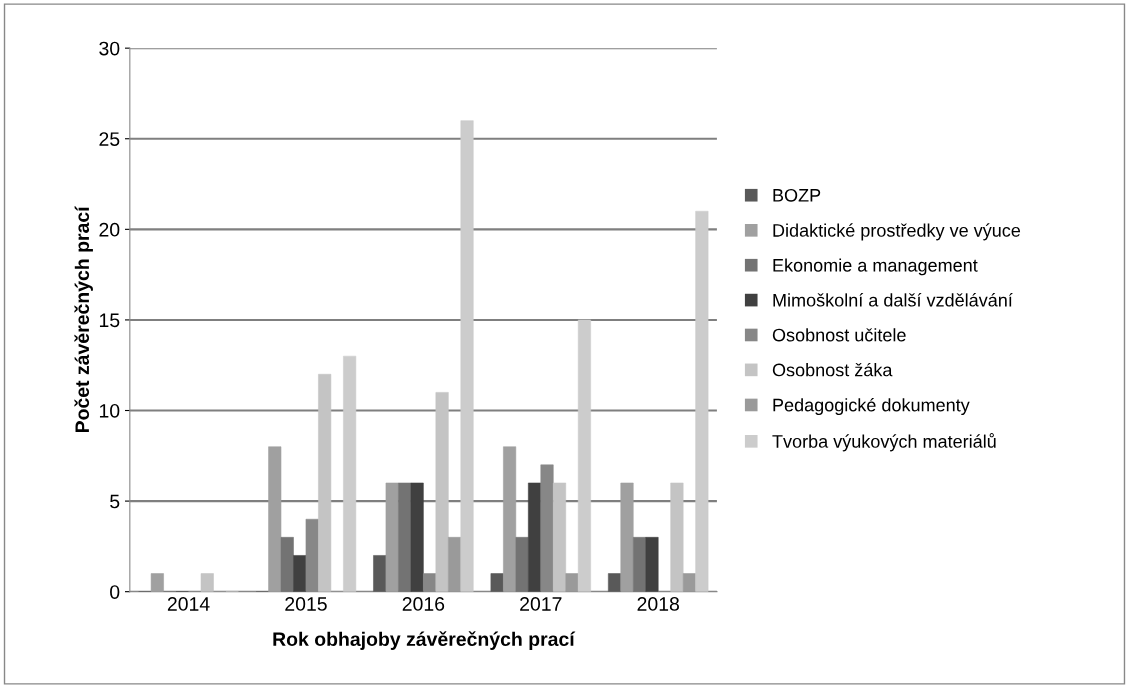  I want to click on legend-label: Osobnost učitele, so click(839, 335).